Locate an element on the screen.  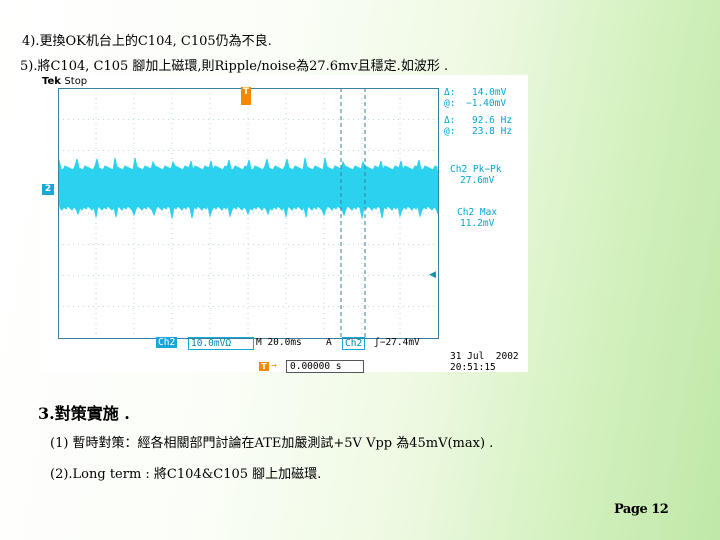
delta-f-label: Δ: is located at coordinates (450, 120).